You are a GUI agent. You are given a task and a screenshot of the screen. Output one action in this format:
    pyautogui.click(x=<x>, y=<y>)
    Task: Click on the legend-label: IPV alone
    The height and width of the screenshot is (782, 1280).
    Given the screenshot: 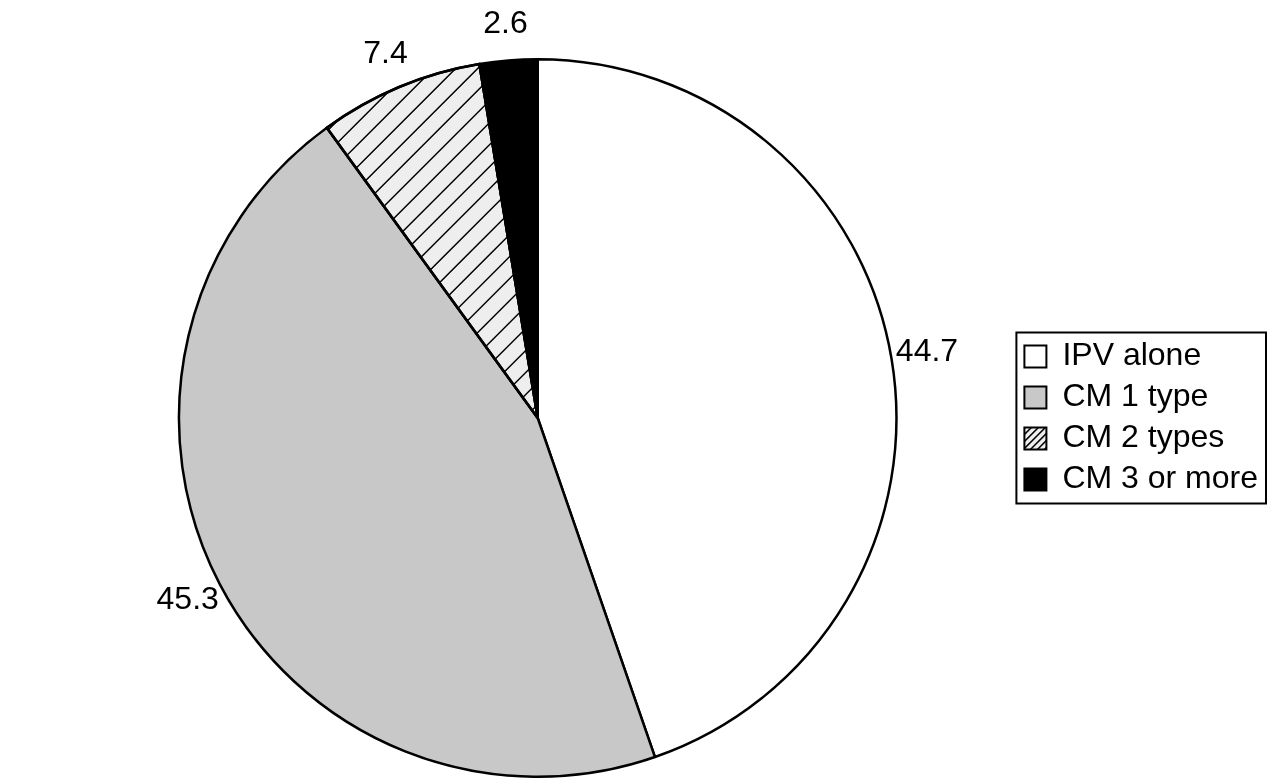 What is the action you would take?
    pyautogui.click(x=1132, y=354)
    